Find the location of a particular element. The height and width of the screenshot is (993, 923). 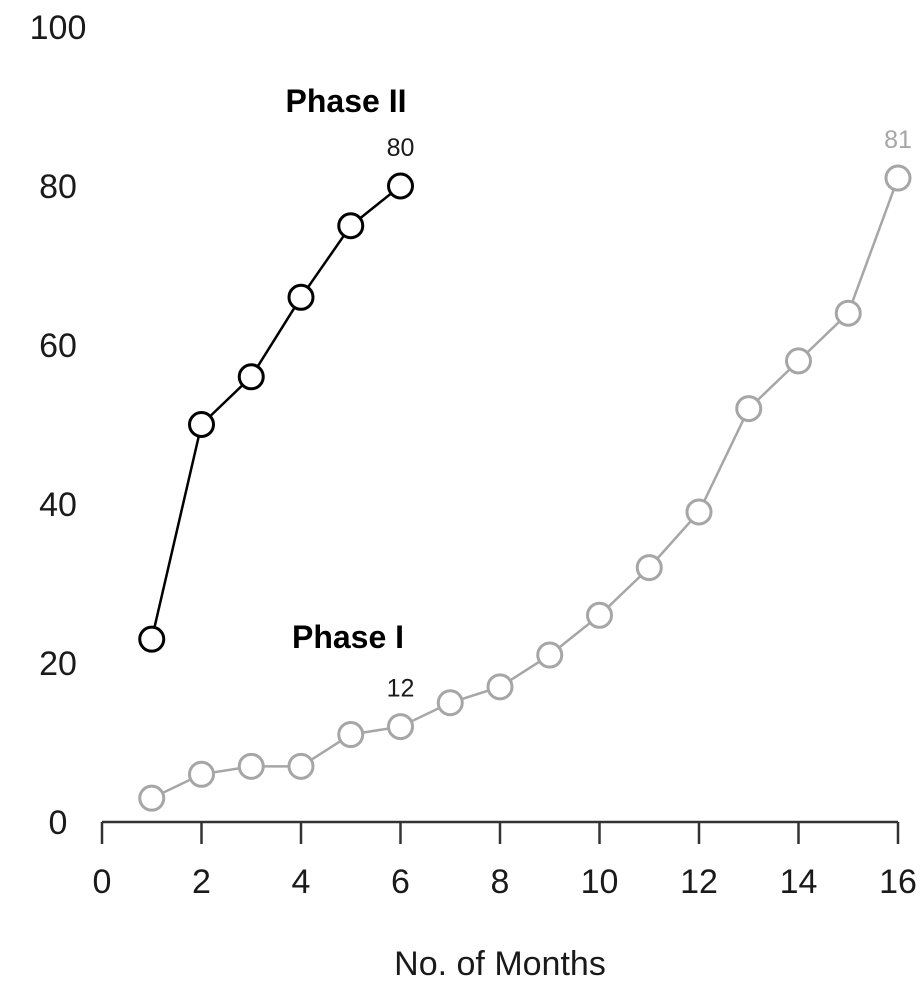

data-label: 80 is located at coordinates (401, 148).